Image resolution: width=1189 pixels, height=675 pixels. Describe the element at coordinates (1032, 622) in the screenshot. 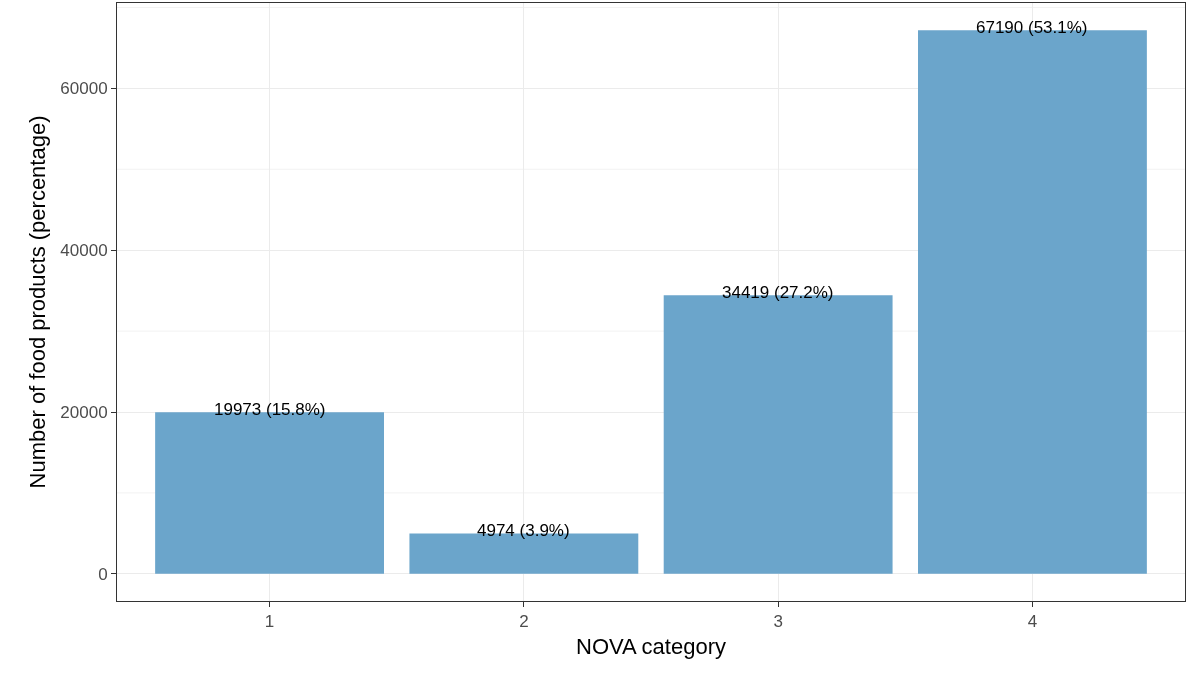

I see `x-tick-label: 4` at that location.